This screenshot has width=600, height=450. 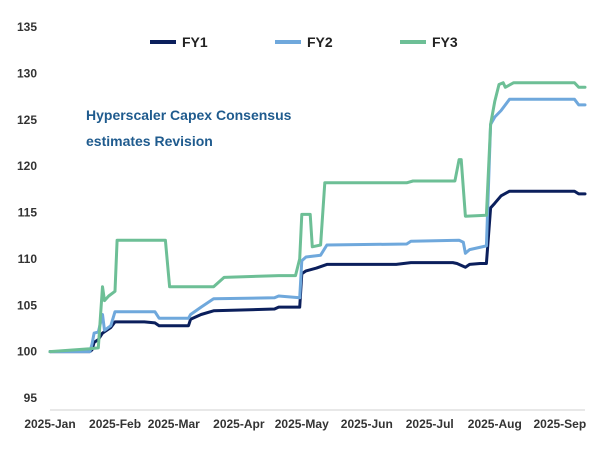 I want to click on y-tick-label: 105, so click(x=27, y=305).